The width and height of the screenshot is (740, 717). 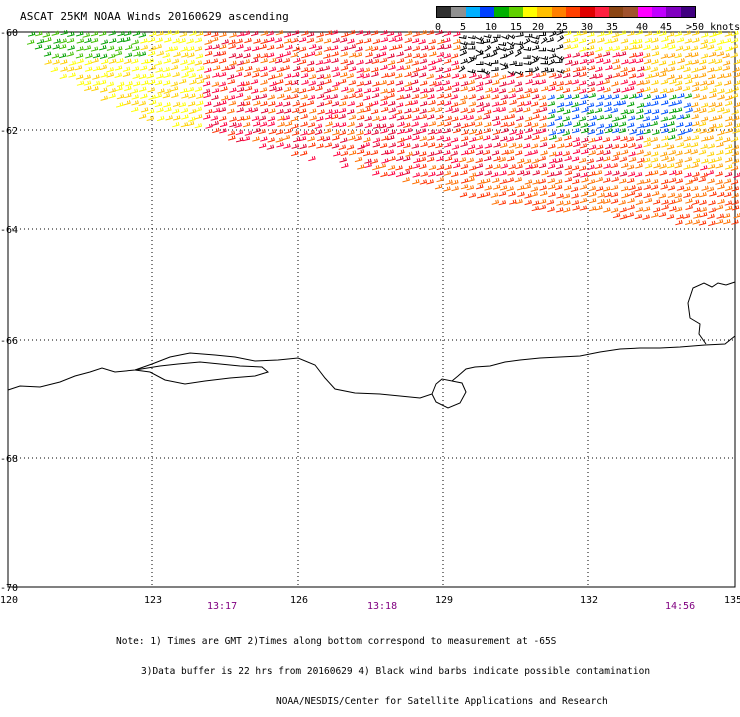 What do you see at coordinates (589, 600) in the screenshot?
I see `lon-tick-132: 132` at bounding box center [589, 600].